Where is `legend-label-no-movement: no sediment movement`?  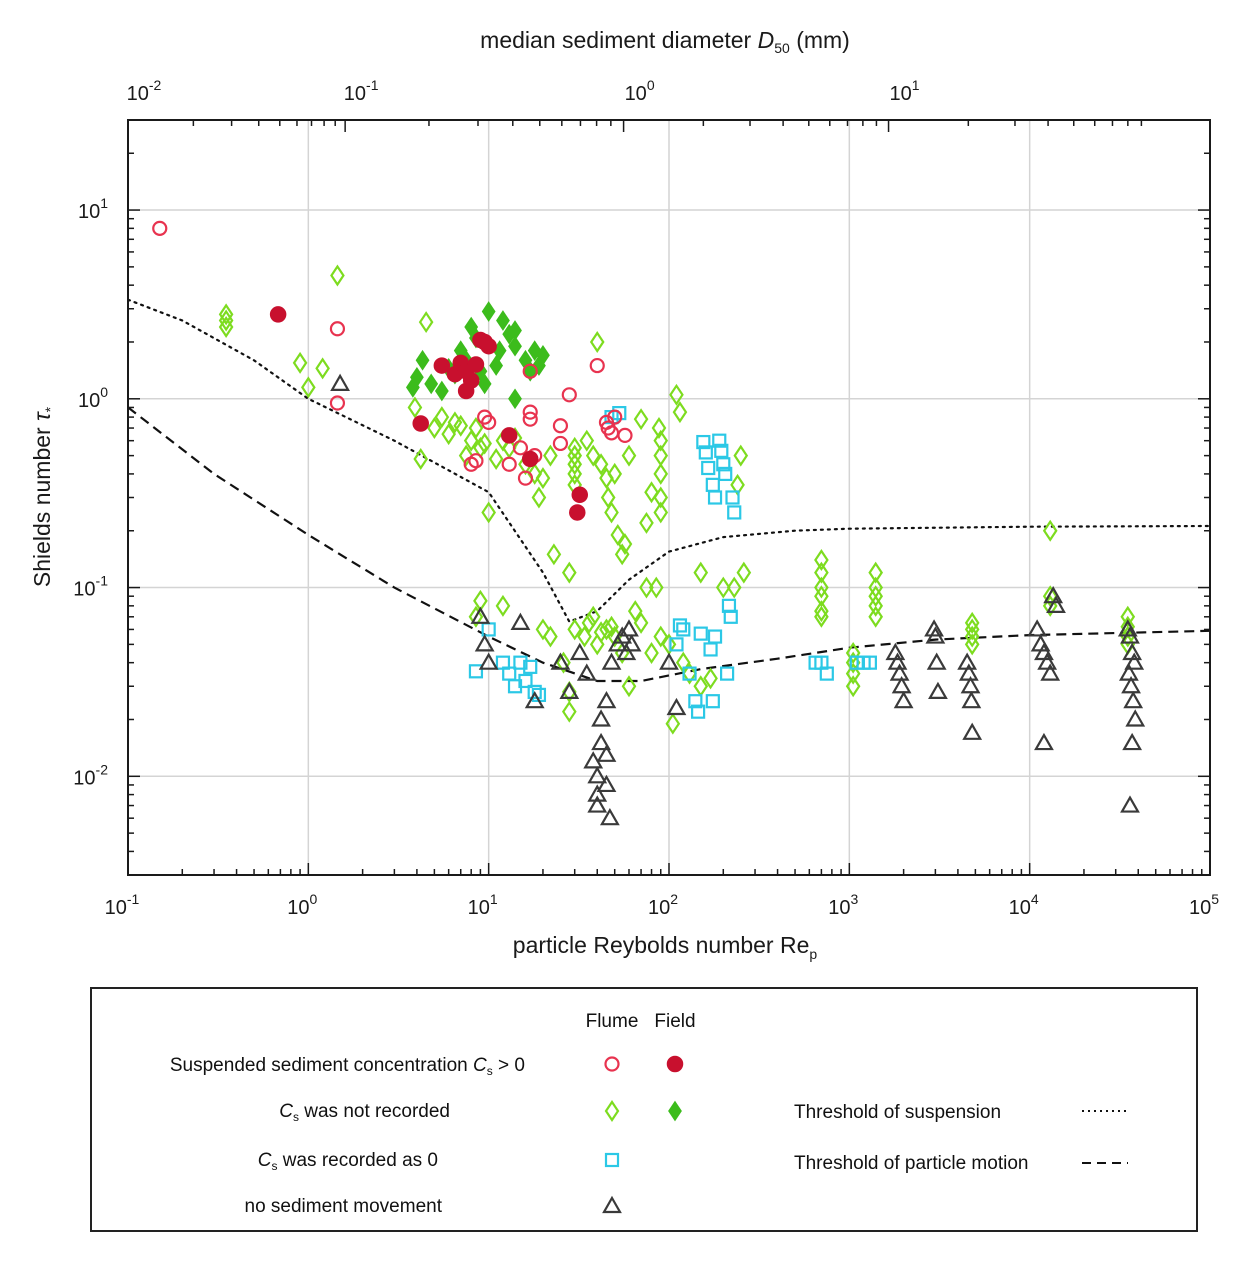 legend-label-no-movement: no sediment movement is located at coordinates (344, 1206).